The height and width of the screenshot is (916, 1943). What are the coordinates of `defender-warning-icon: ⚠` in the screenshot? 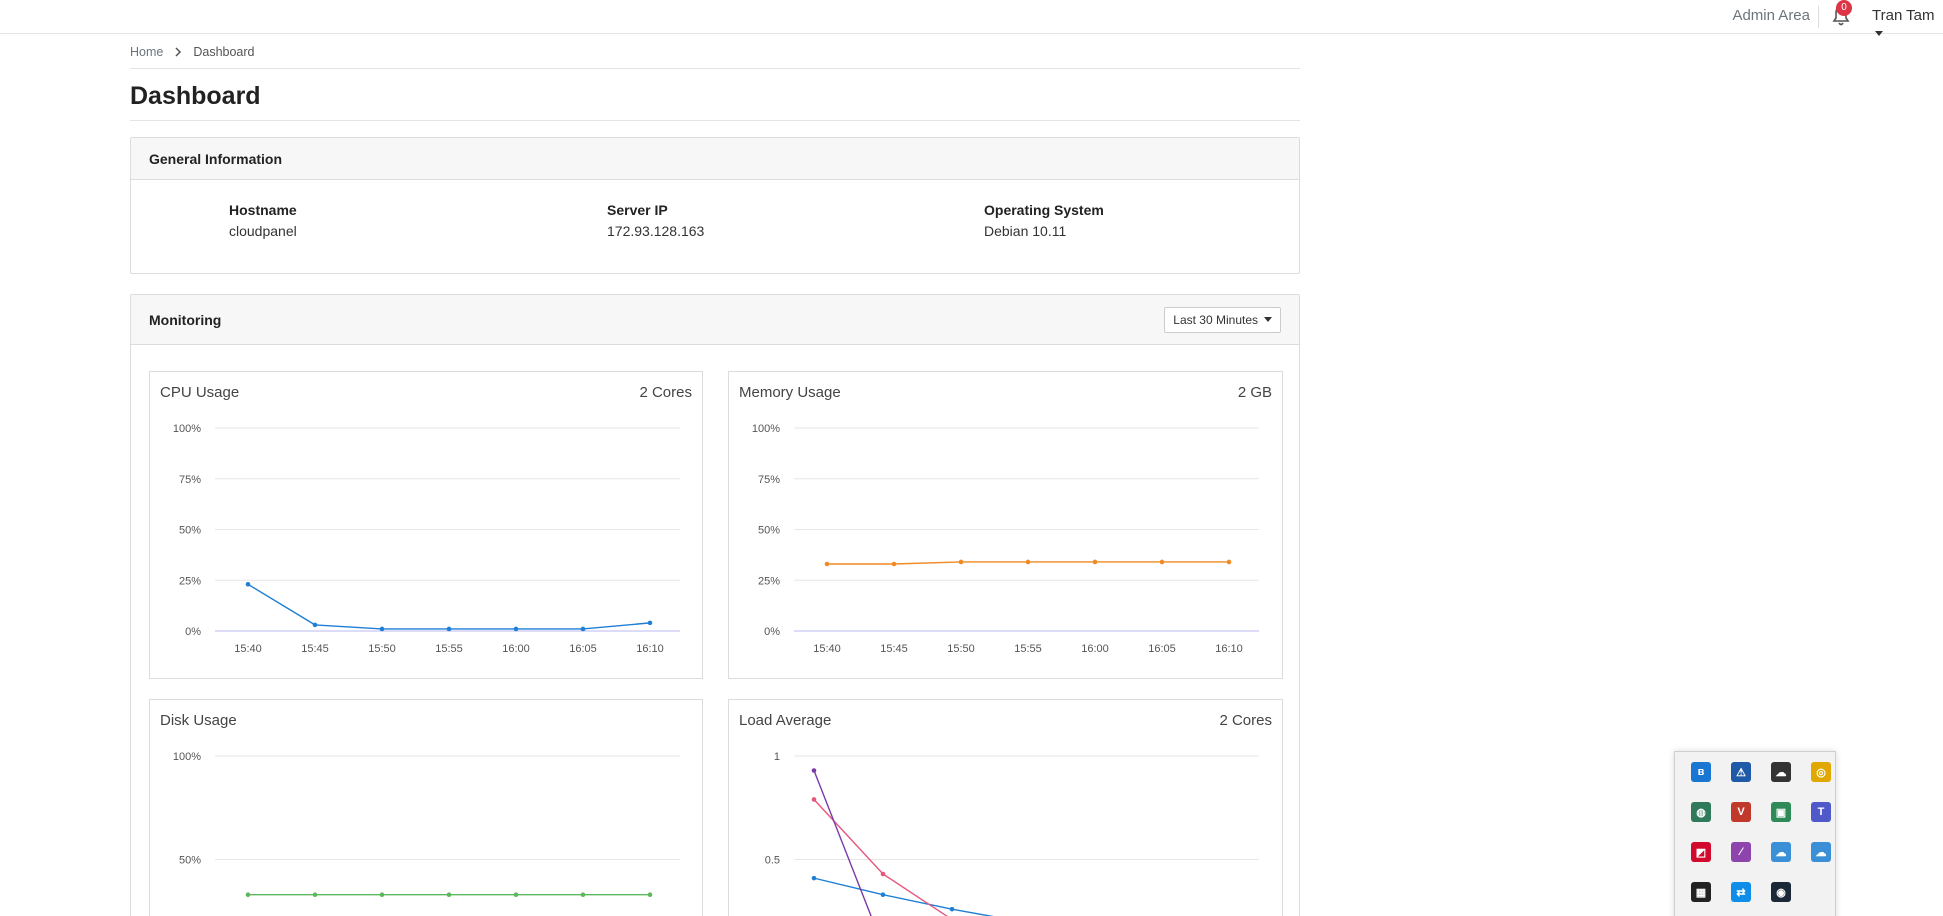 It's located at (1741, 772).